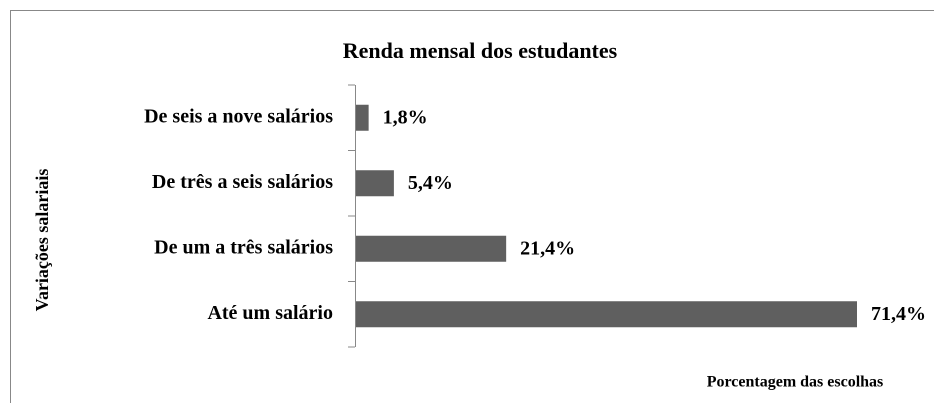 This screenshot has width=934, height=403. I want to click on x-axis-label: Porcentagem das escolhas, so click(795, 382).